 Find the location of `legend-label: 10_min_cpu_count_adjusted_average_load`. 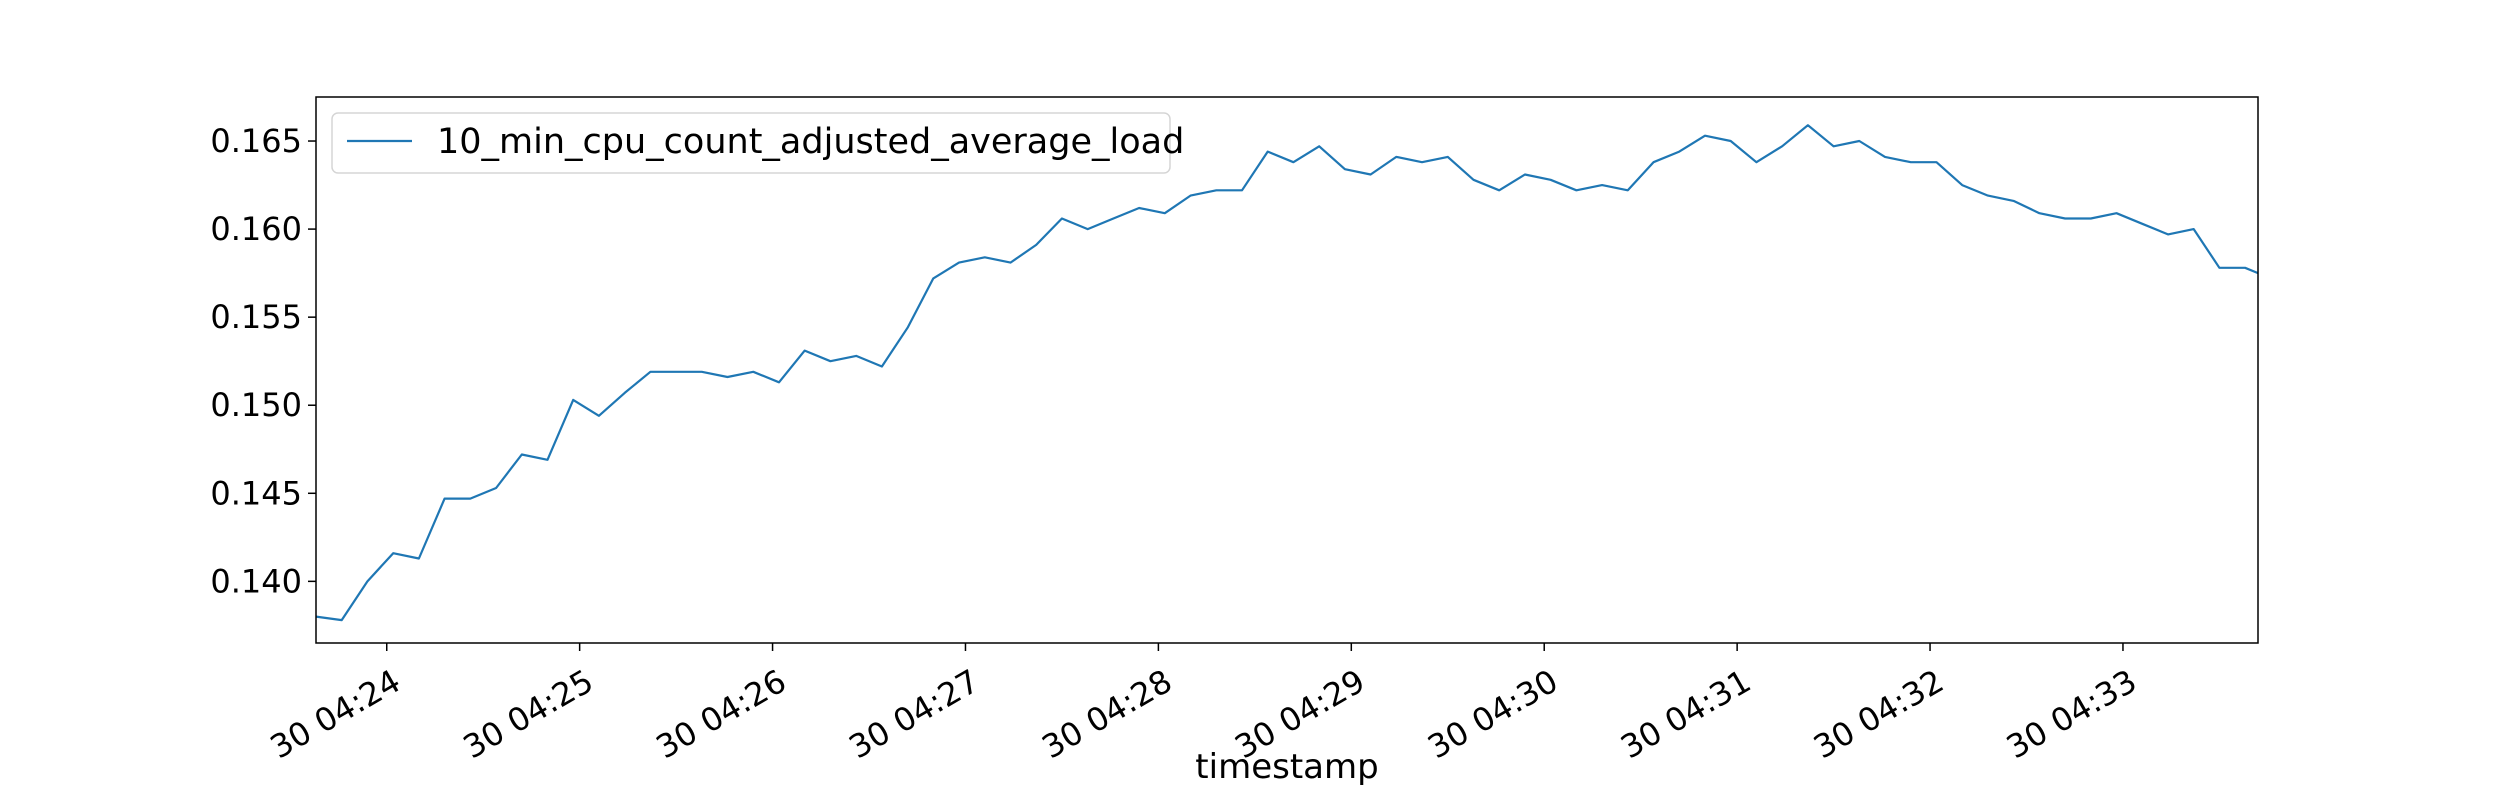

legend-label: 10_min_cpu_count_adjusted_average_load is located at coordinates (810, 142).